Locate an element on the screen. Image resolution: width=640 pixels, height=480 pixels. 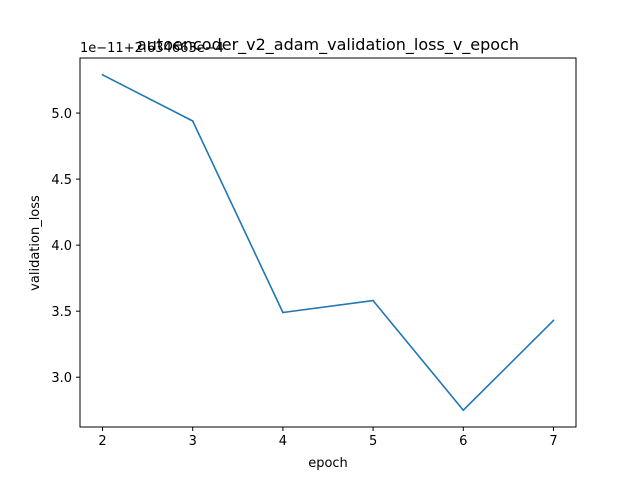
y-tick-label: 4.5 is located at coordinates (61, 180).